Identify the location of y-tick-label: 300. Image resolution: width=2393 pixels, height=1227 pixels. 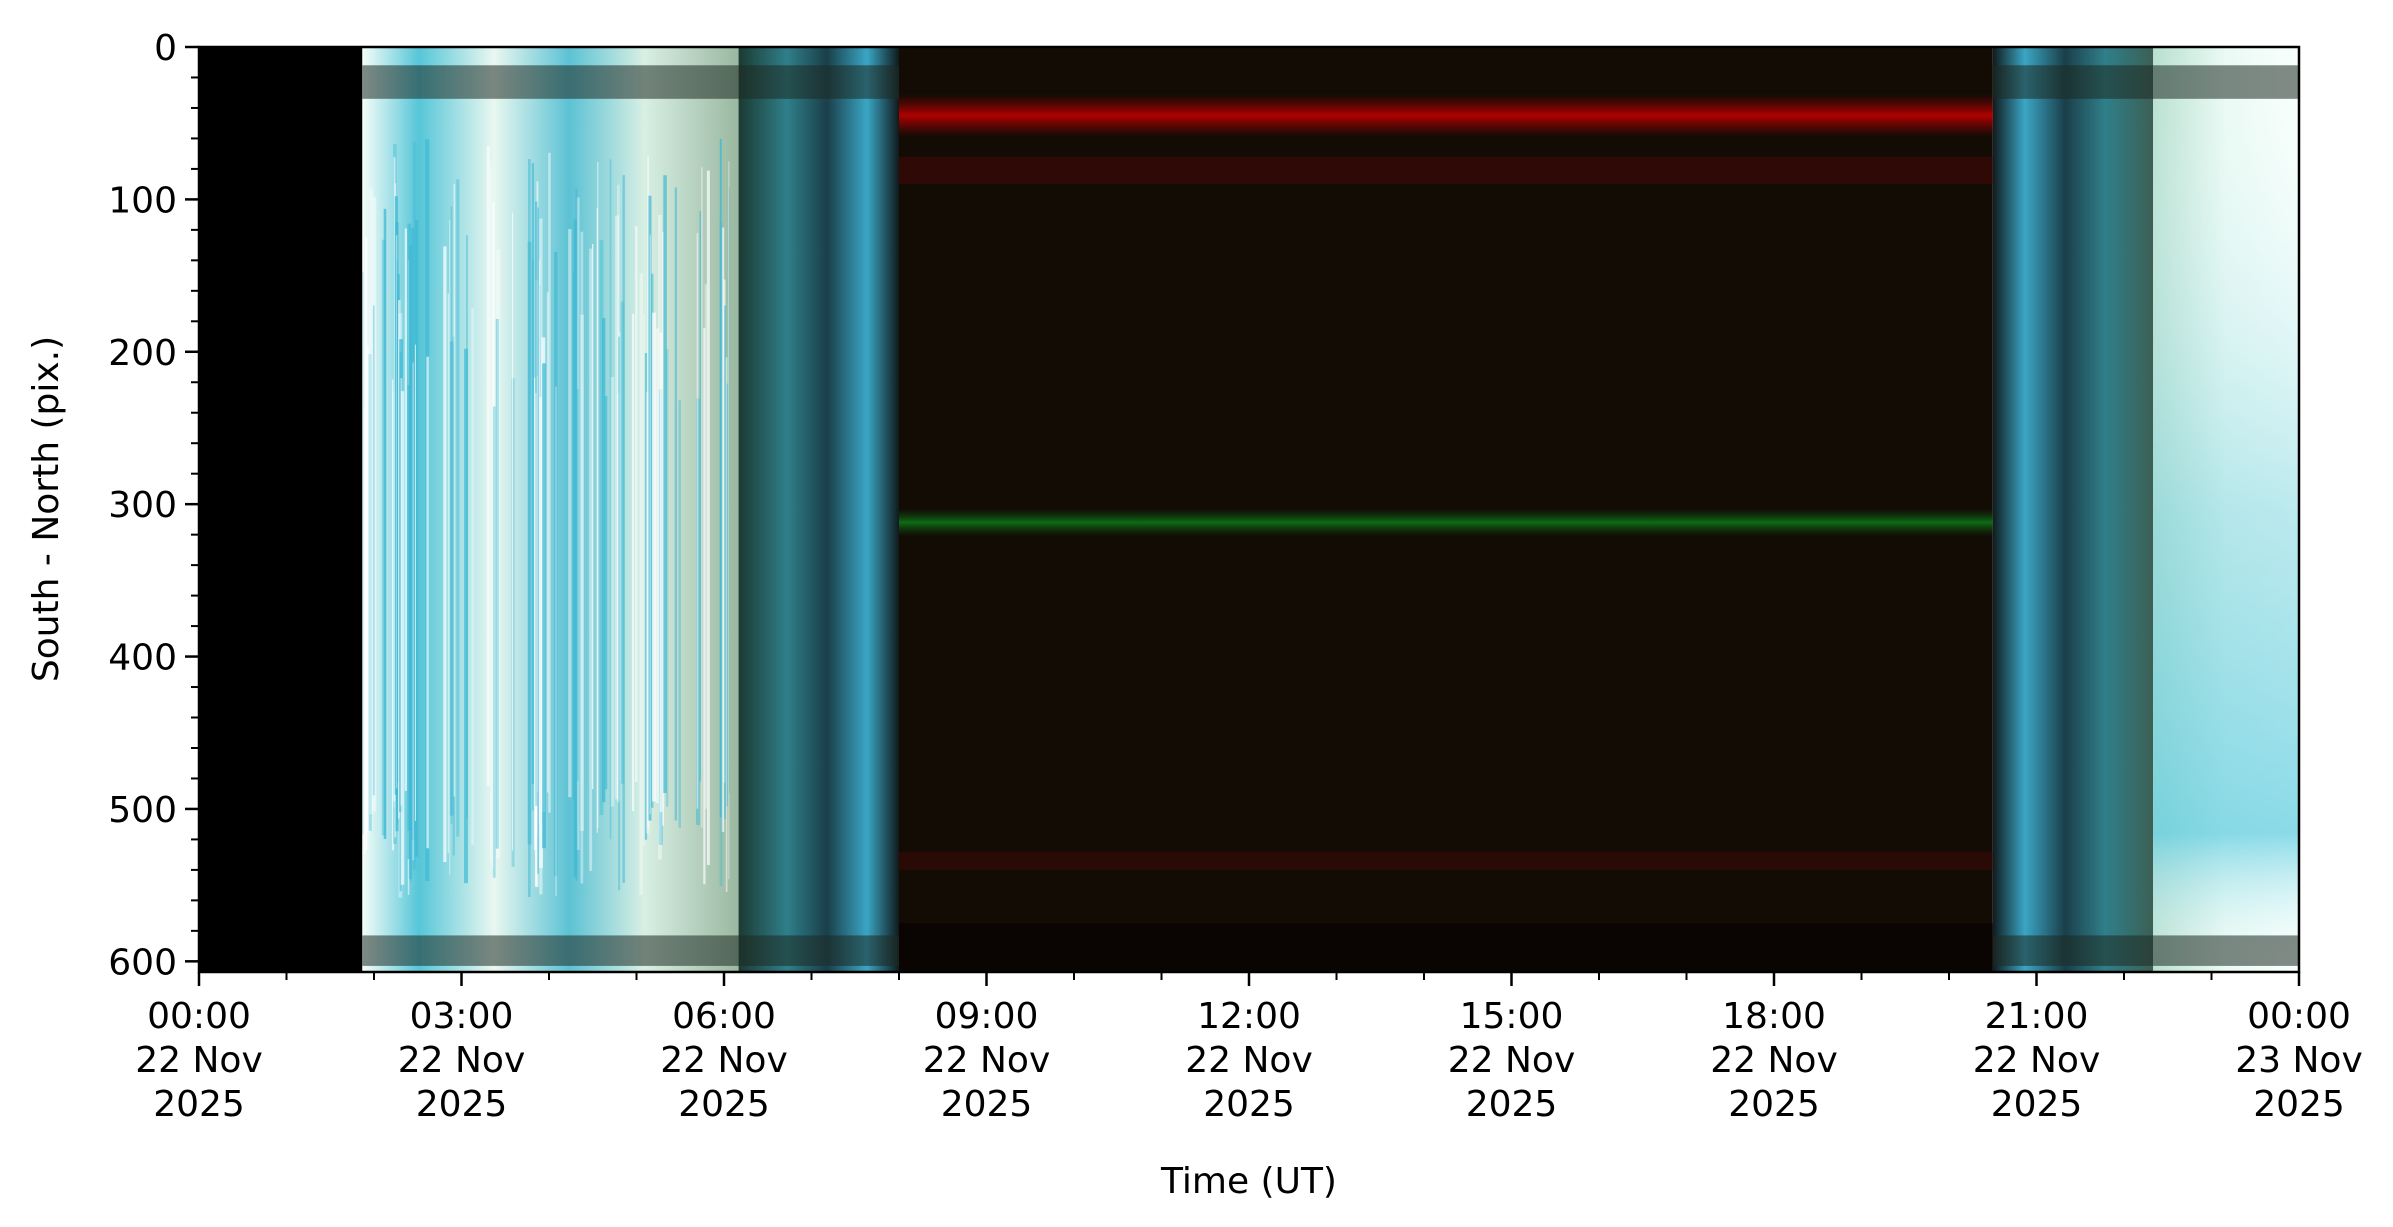
(142, 505).